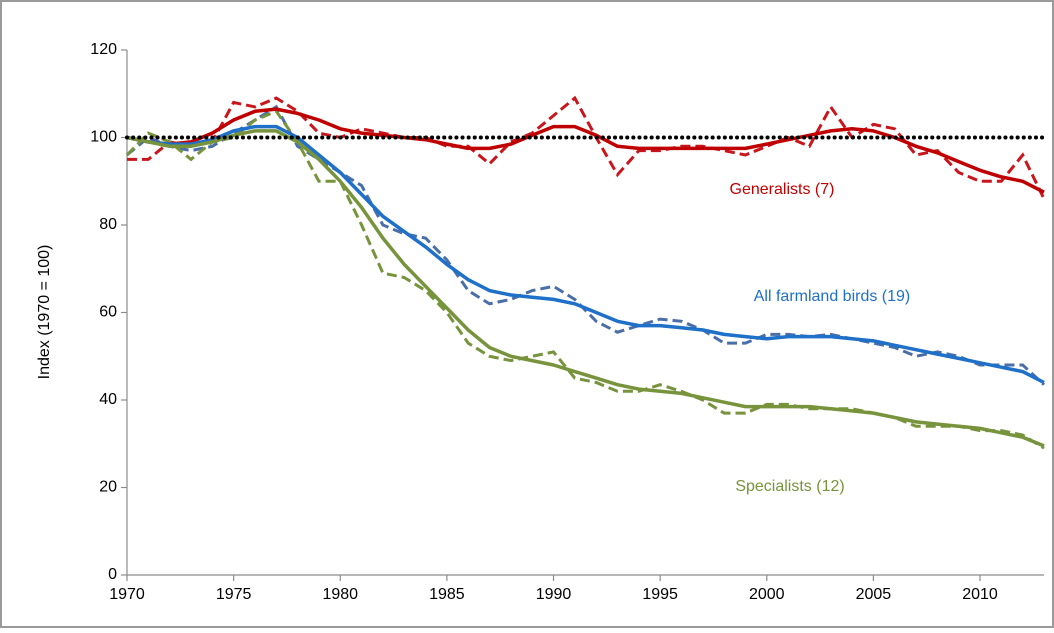 Image resolution: width=1054 pixels, height=633 pixels. What do you see at coordinates (554, 594) in the screenshot?
I see `x-tick-label: 1990` at bounding box center [554, 594].